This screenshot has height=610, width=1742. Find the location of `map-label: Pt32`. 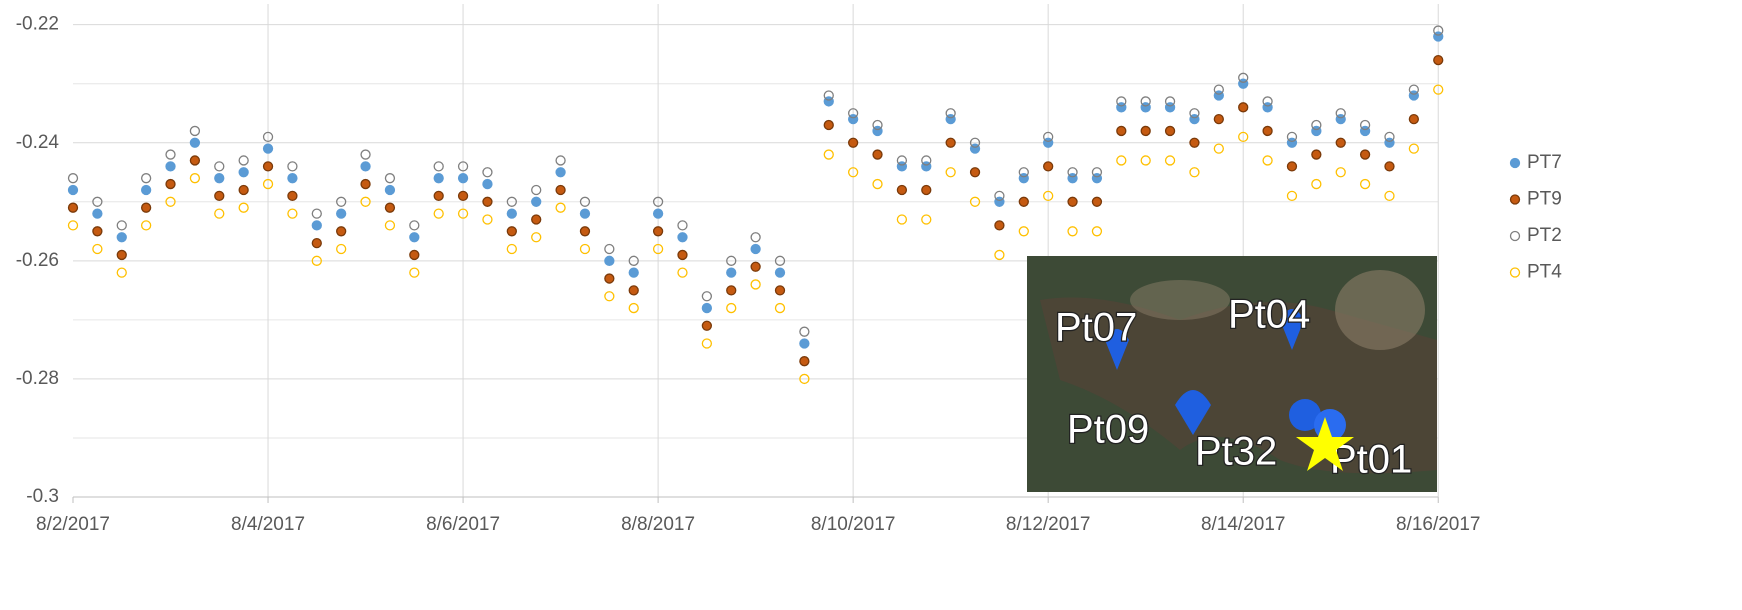

map-label: Pt32 is located at coordinates (1236, 452).